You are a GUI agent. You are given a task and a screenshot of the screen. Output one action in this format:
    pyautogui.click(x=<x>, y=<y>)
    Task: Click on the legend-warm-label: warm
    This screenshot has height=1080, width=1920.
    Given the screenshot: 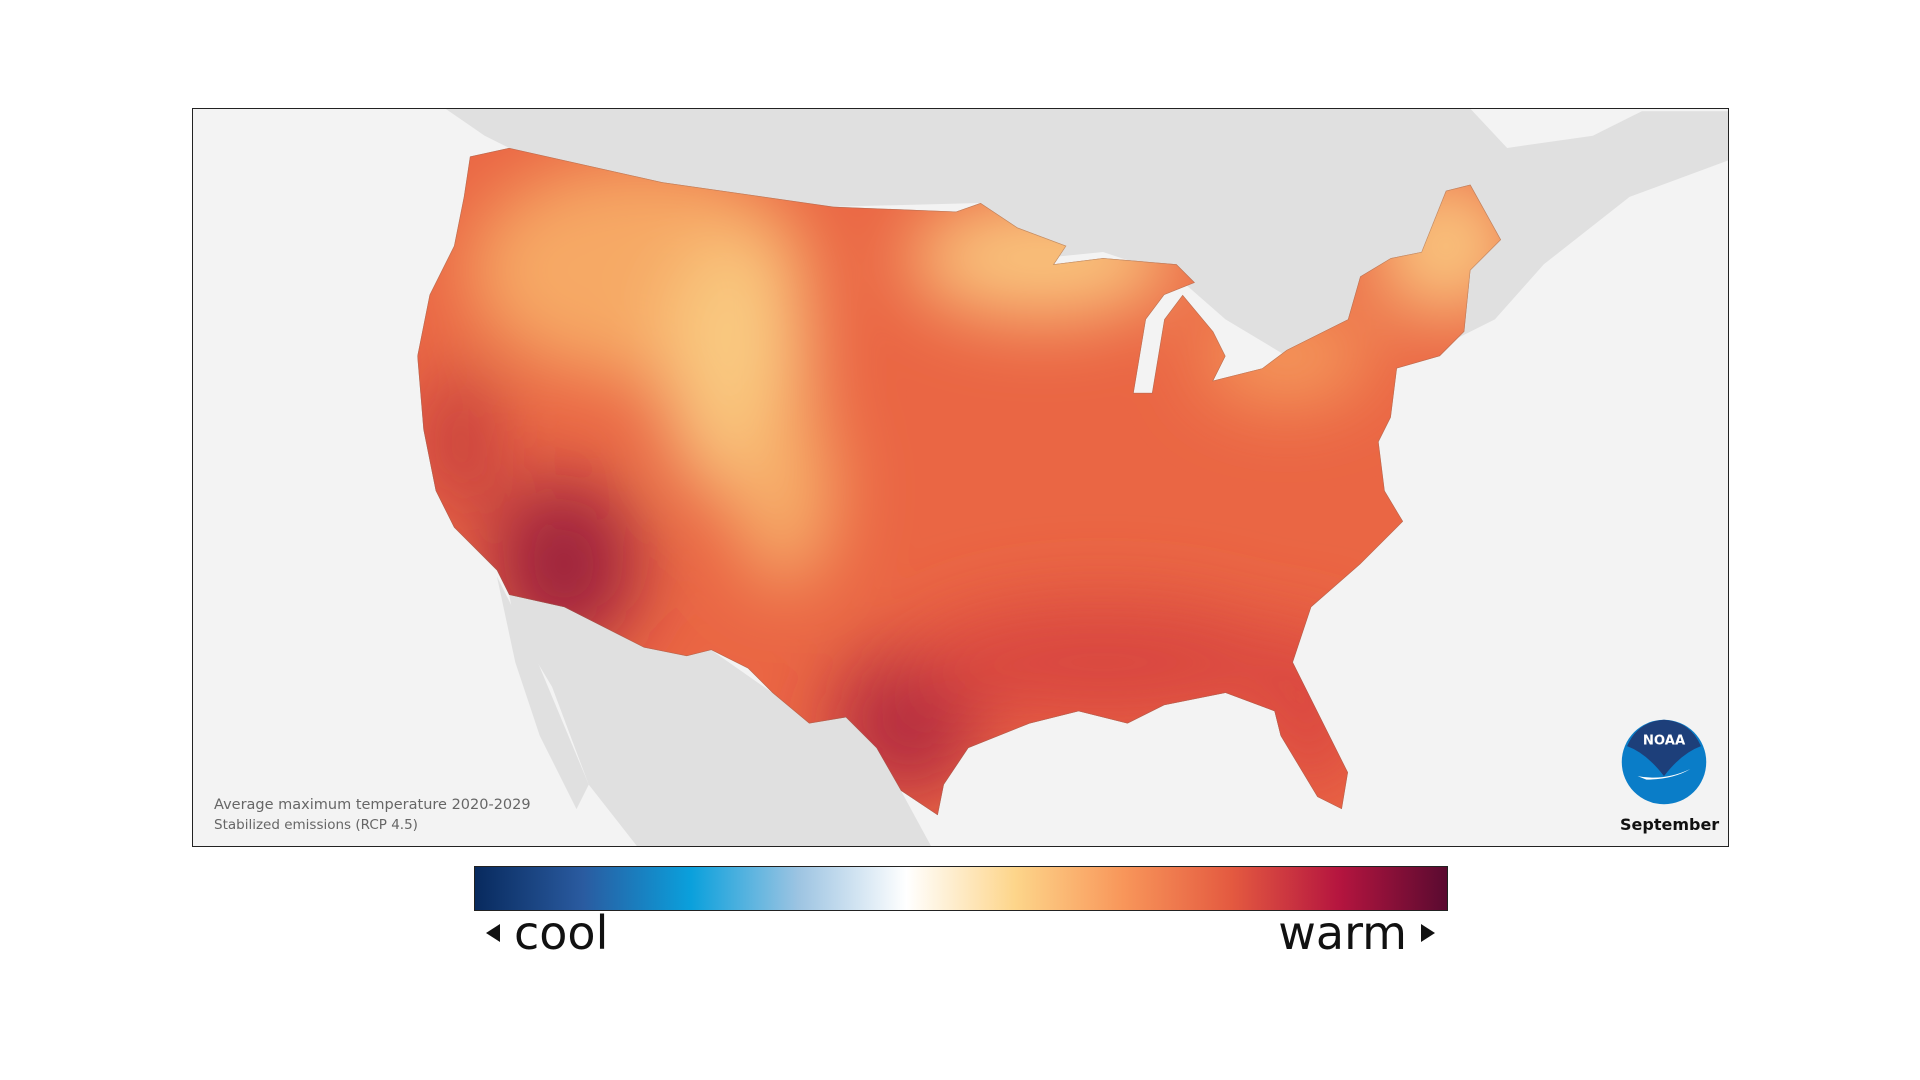 What is the action you would take?
    pyautogui.click(x=1342, y=933)
    